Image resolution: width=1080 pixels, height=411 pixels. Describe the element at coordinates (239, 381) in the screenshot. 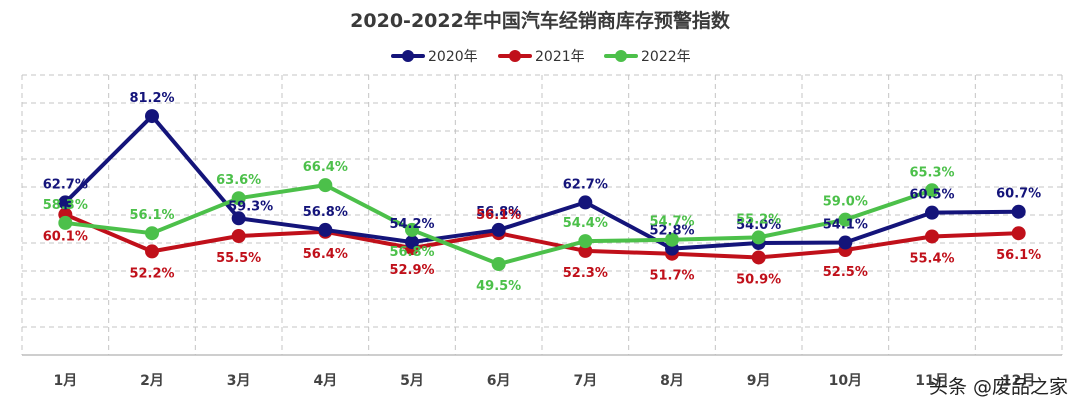

I see `x-tick-label: 3月` at that location.